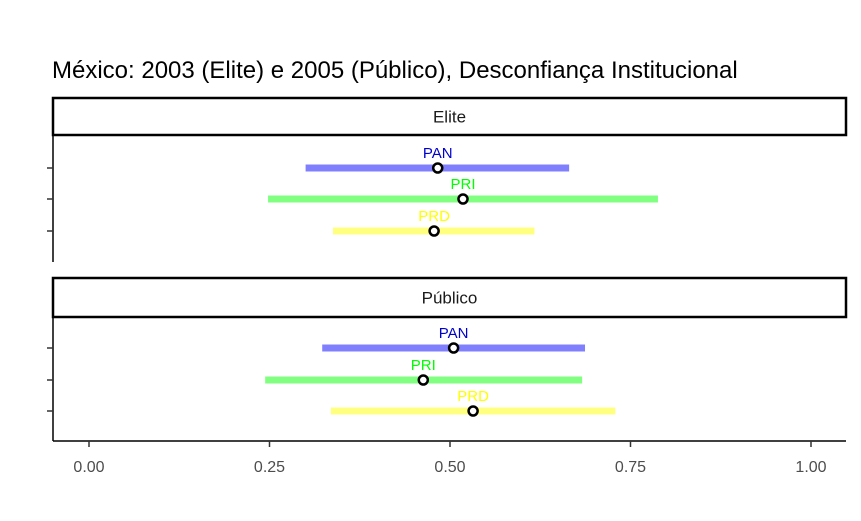  I want to click on x-axis: 0.00 0.25 0.50 0.75 1.00, so click(449, 458).